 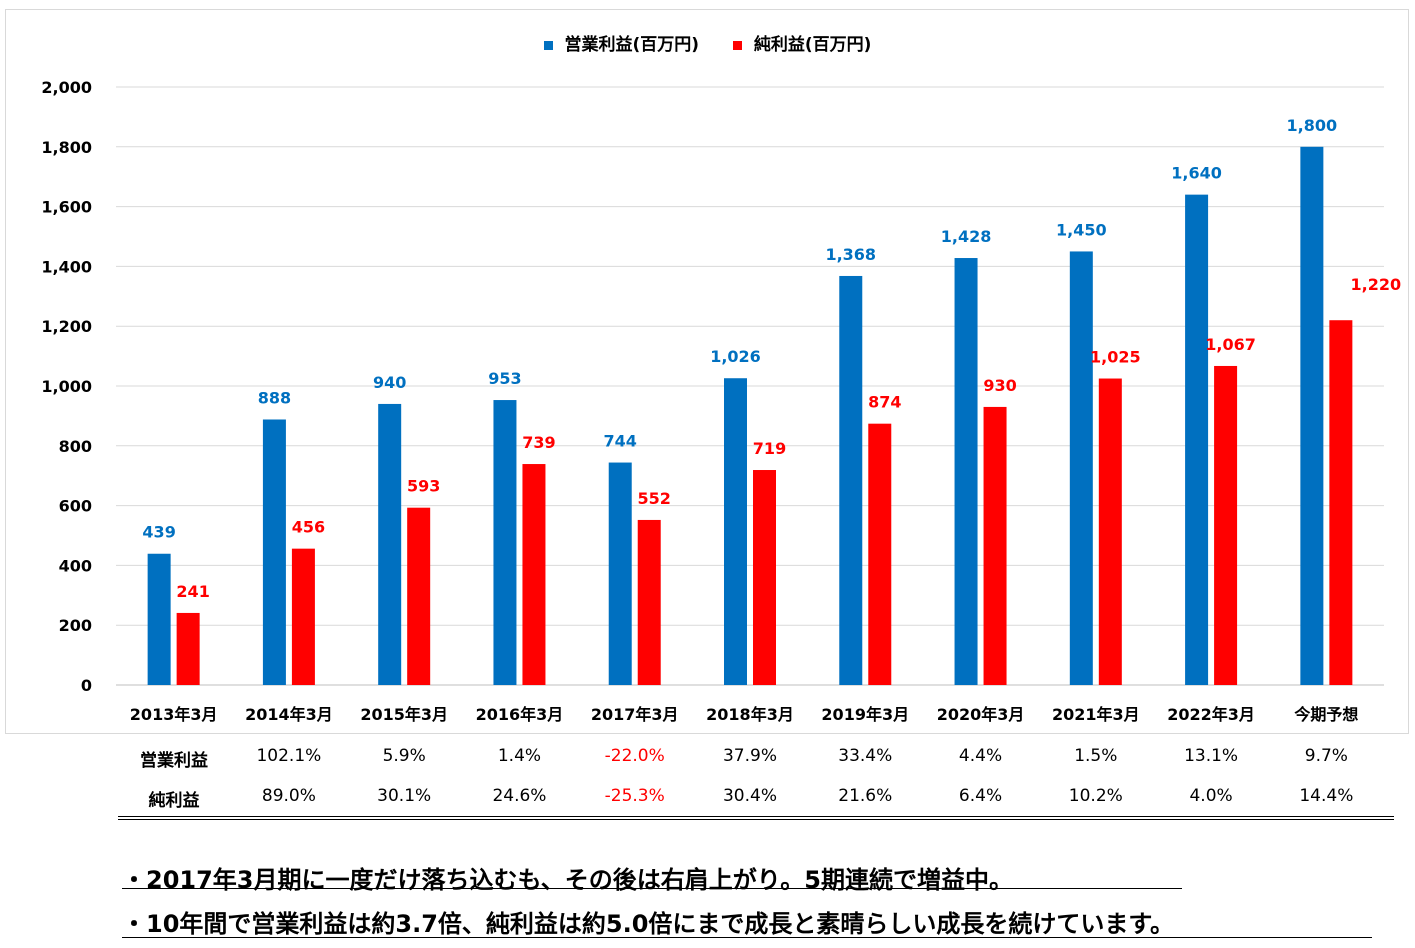 What do you see at coordinates (1196, 173) in the screenshot?
I see `data-label-operating-profit: 1,640` at bounding box center [1196, 173].